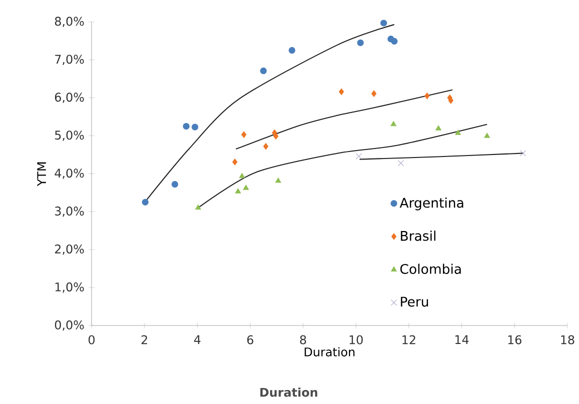 The image size is (579, 404). What do you see at coordinates (303, 339) in the screenshot?
I see `x-tick-label: 8` at bounding box center [303, 339].